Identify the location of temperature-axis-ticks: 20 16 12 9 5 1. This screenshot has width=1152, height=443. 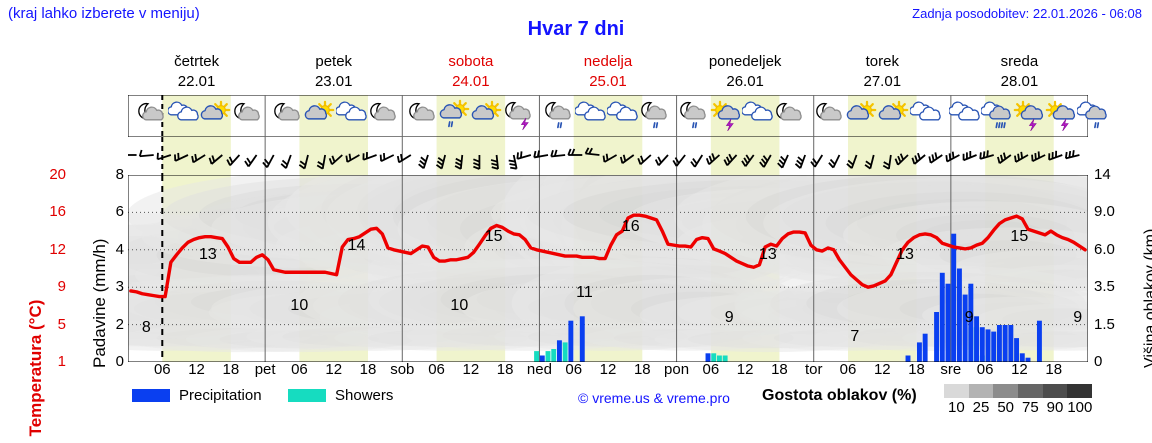
(49, 265).